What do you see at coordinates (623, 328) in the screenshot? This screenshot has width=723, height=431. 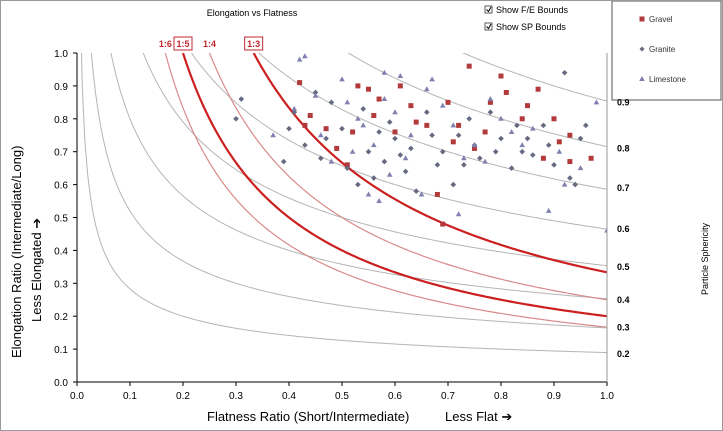 I see `sphericity-label: 0.3` at bounding box center [623, 328].